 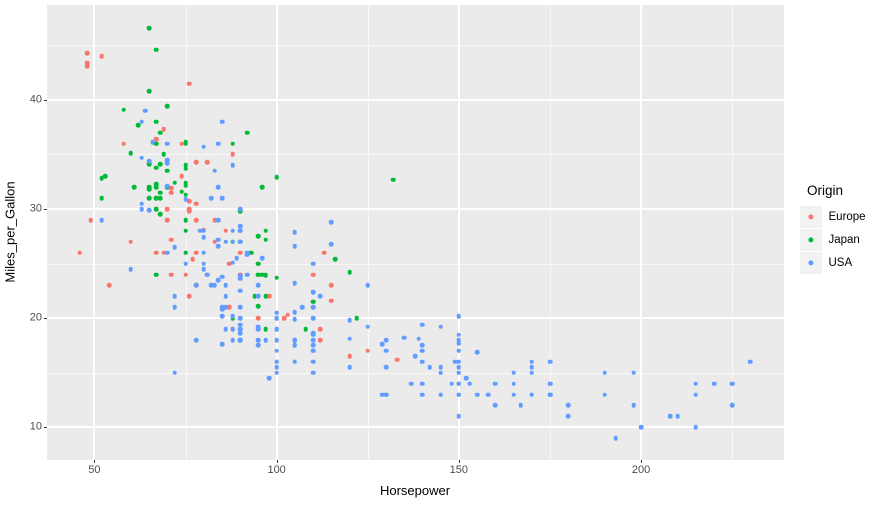 What do you see at coordinates (811, 240) in the screenshot?
I see `legend-key-japan` at bounding box center [811, 240].